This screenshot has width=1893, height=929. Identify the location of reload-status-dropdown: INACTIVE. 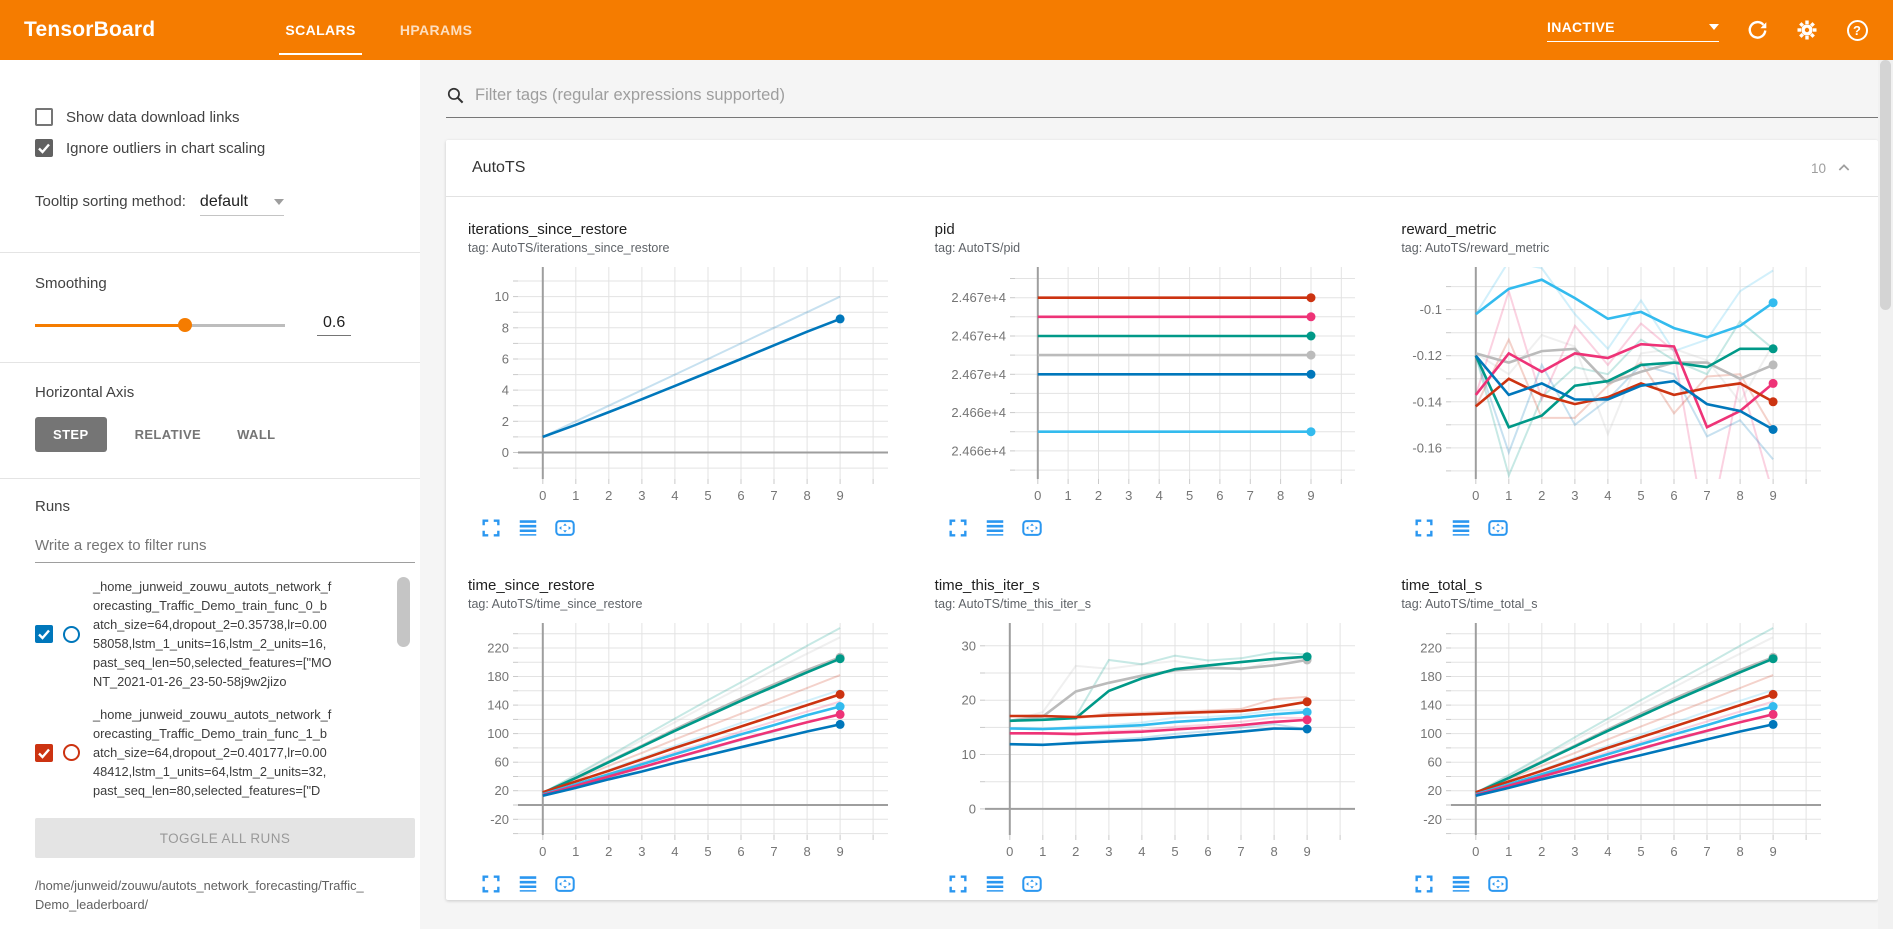
(1633, 30).